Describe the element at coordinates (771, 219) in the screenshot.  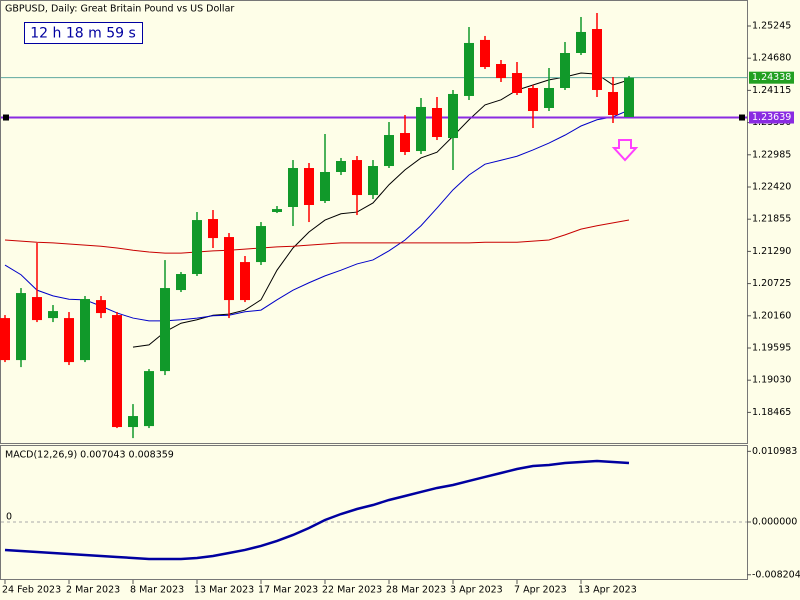
I see `y-tick-label: 1.21855` at that location.